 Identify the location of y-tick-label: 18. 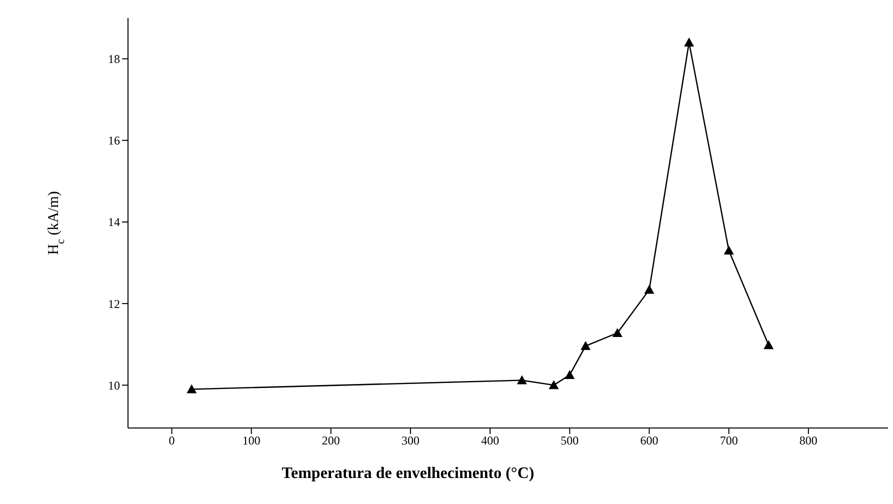
(114, 59).